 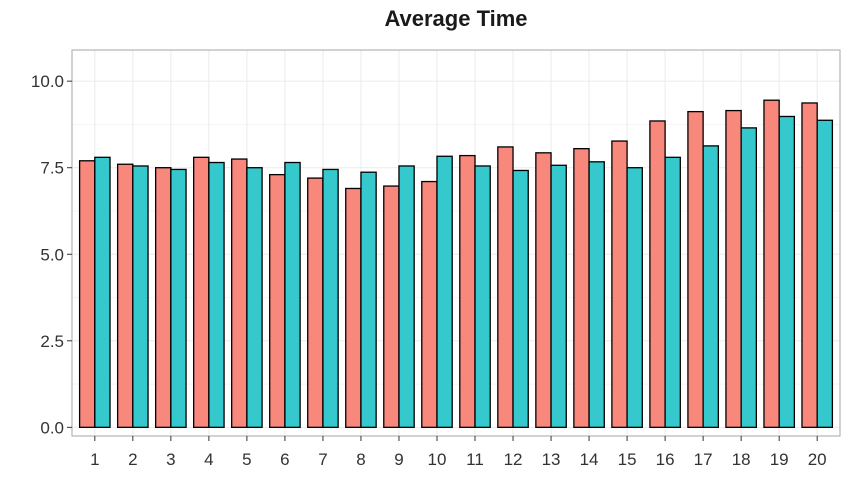 I want to click on x-tick-label: 10, so click(x=437, y=459).